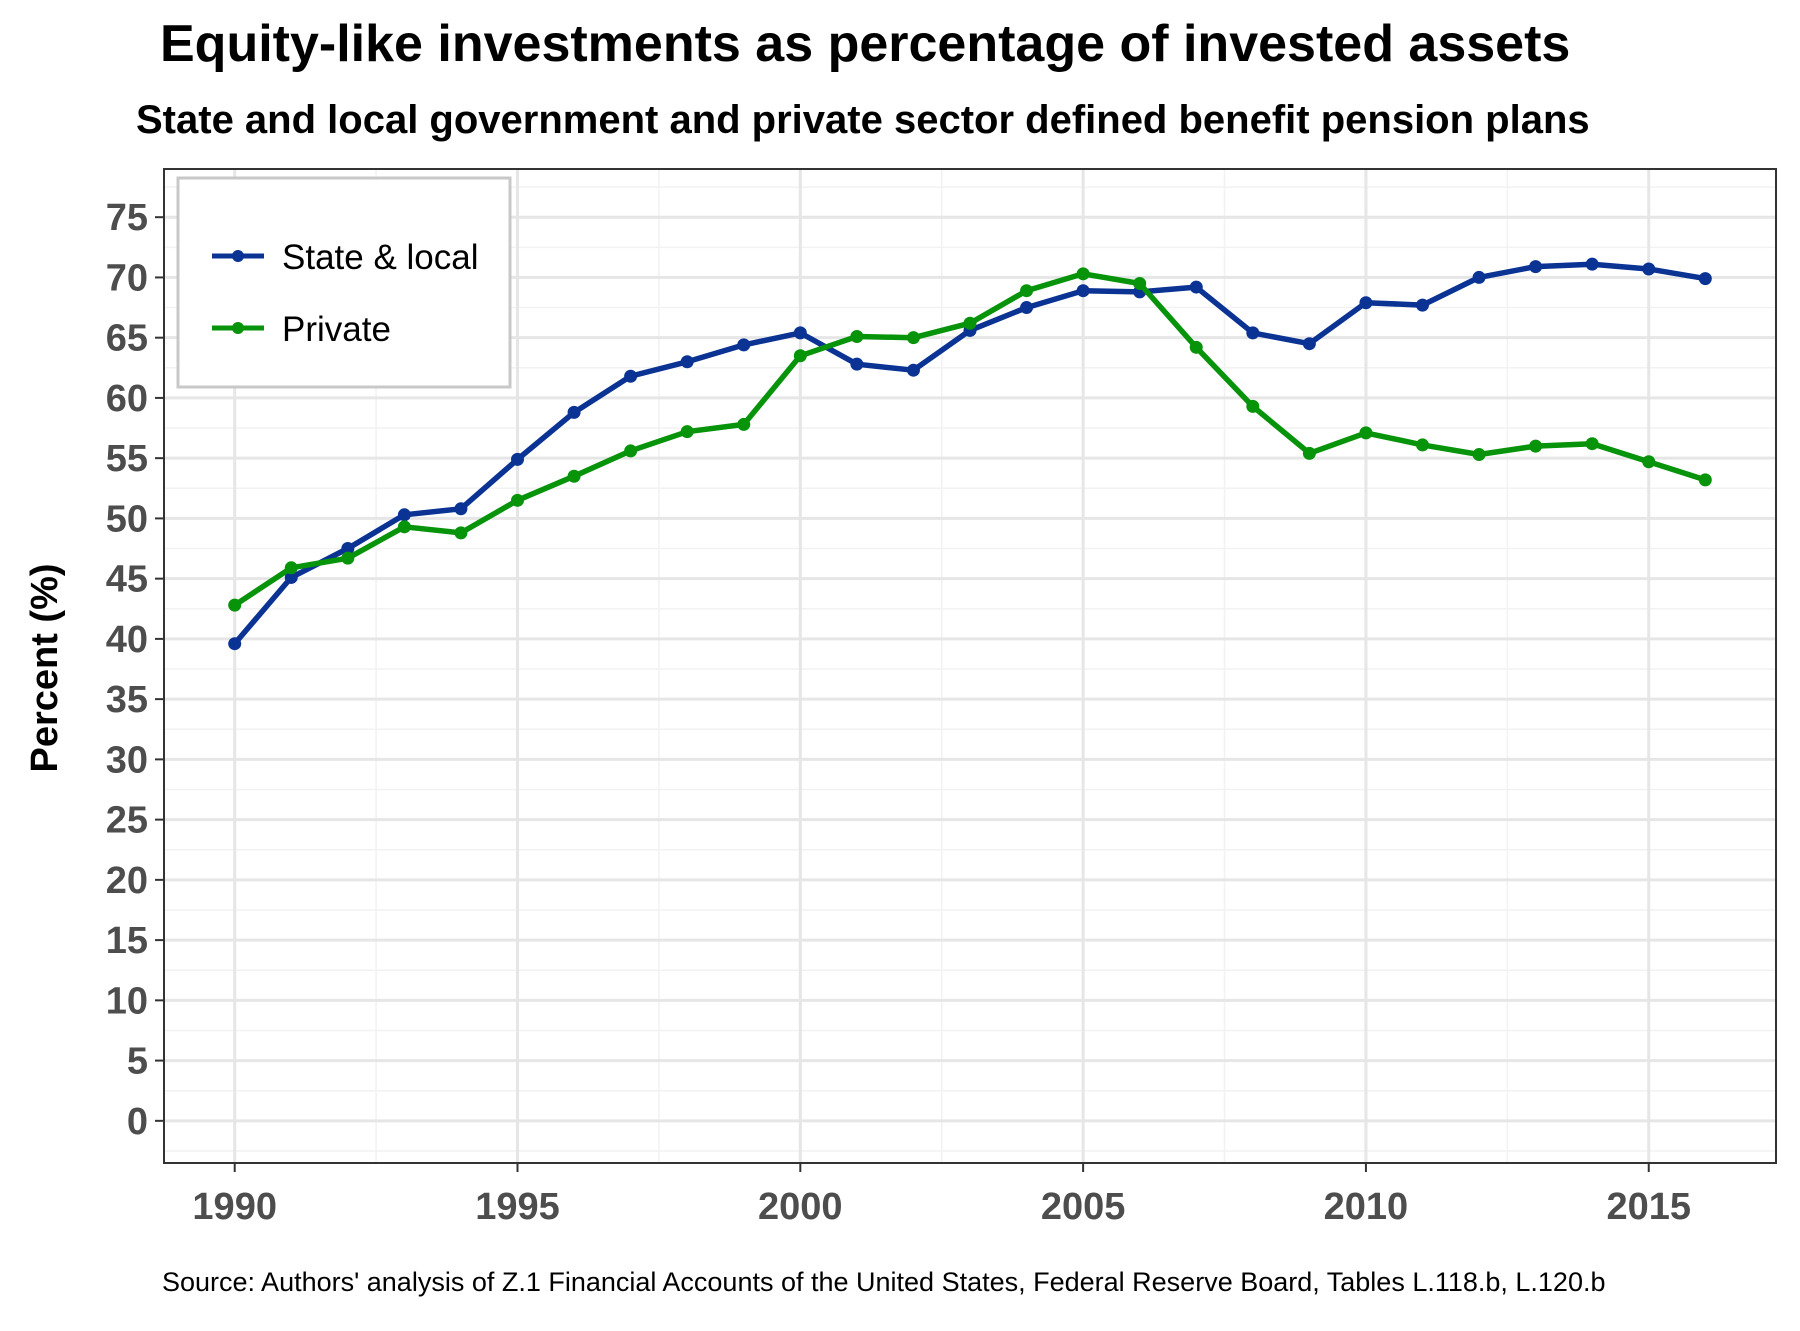 The image size is (1800, 1331). I want to click on y-axis: 0 5 10 15 20 25 30 35 40 45 50 55 60 65 70 75, so click(135, 670).